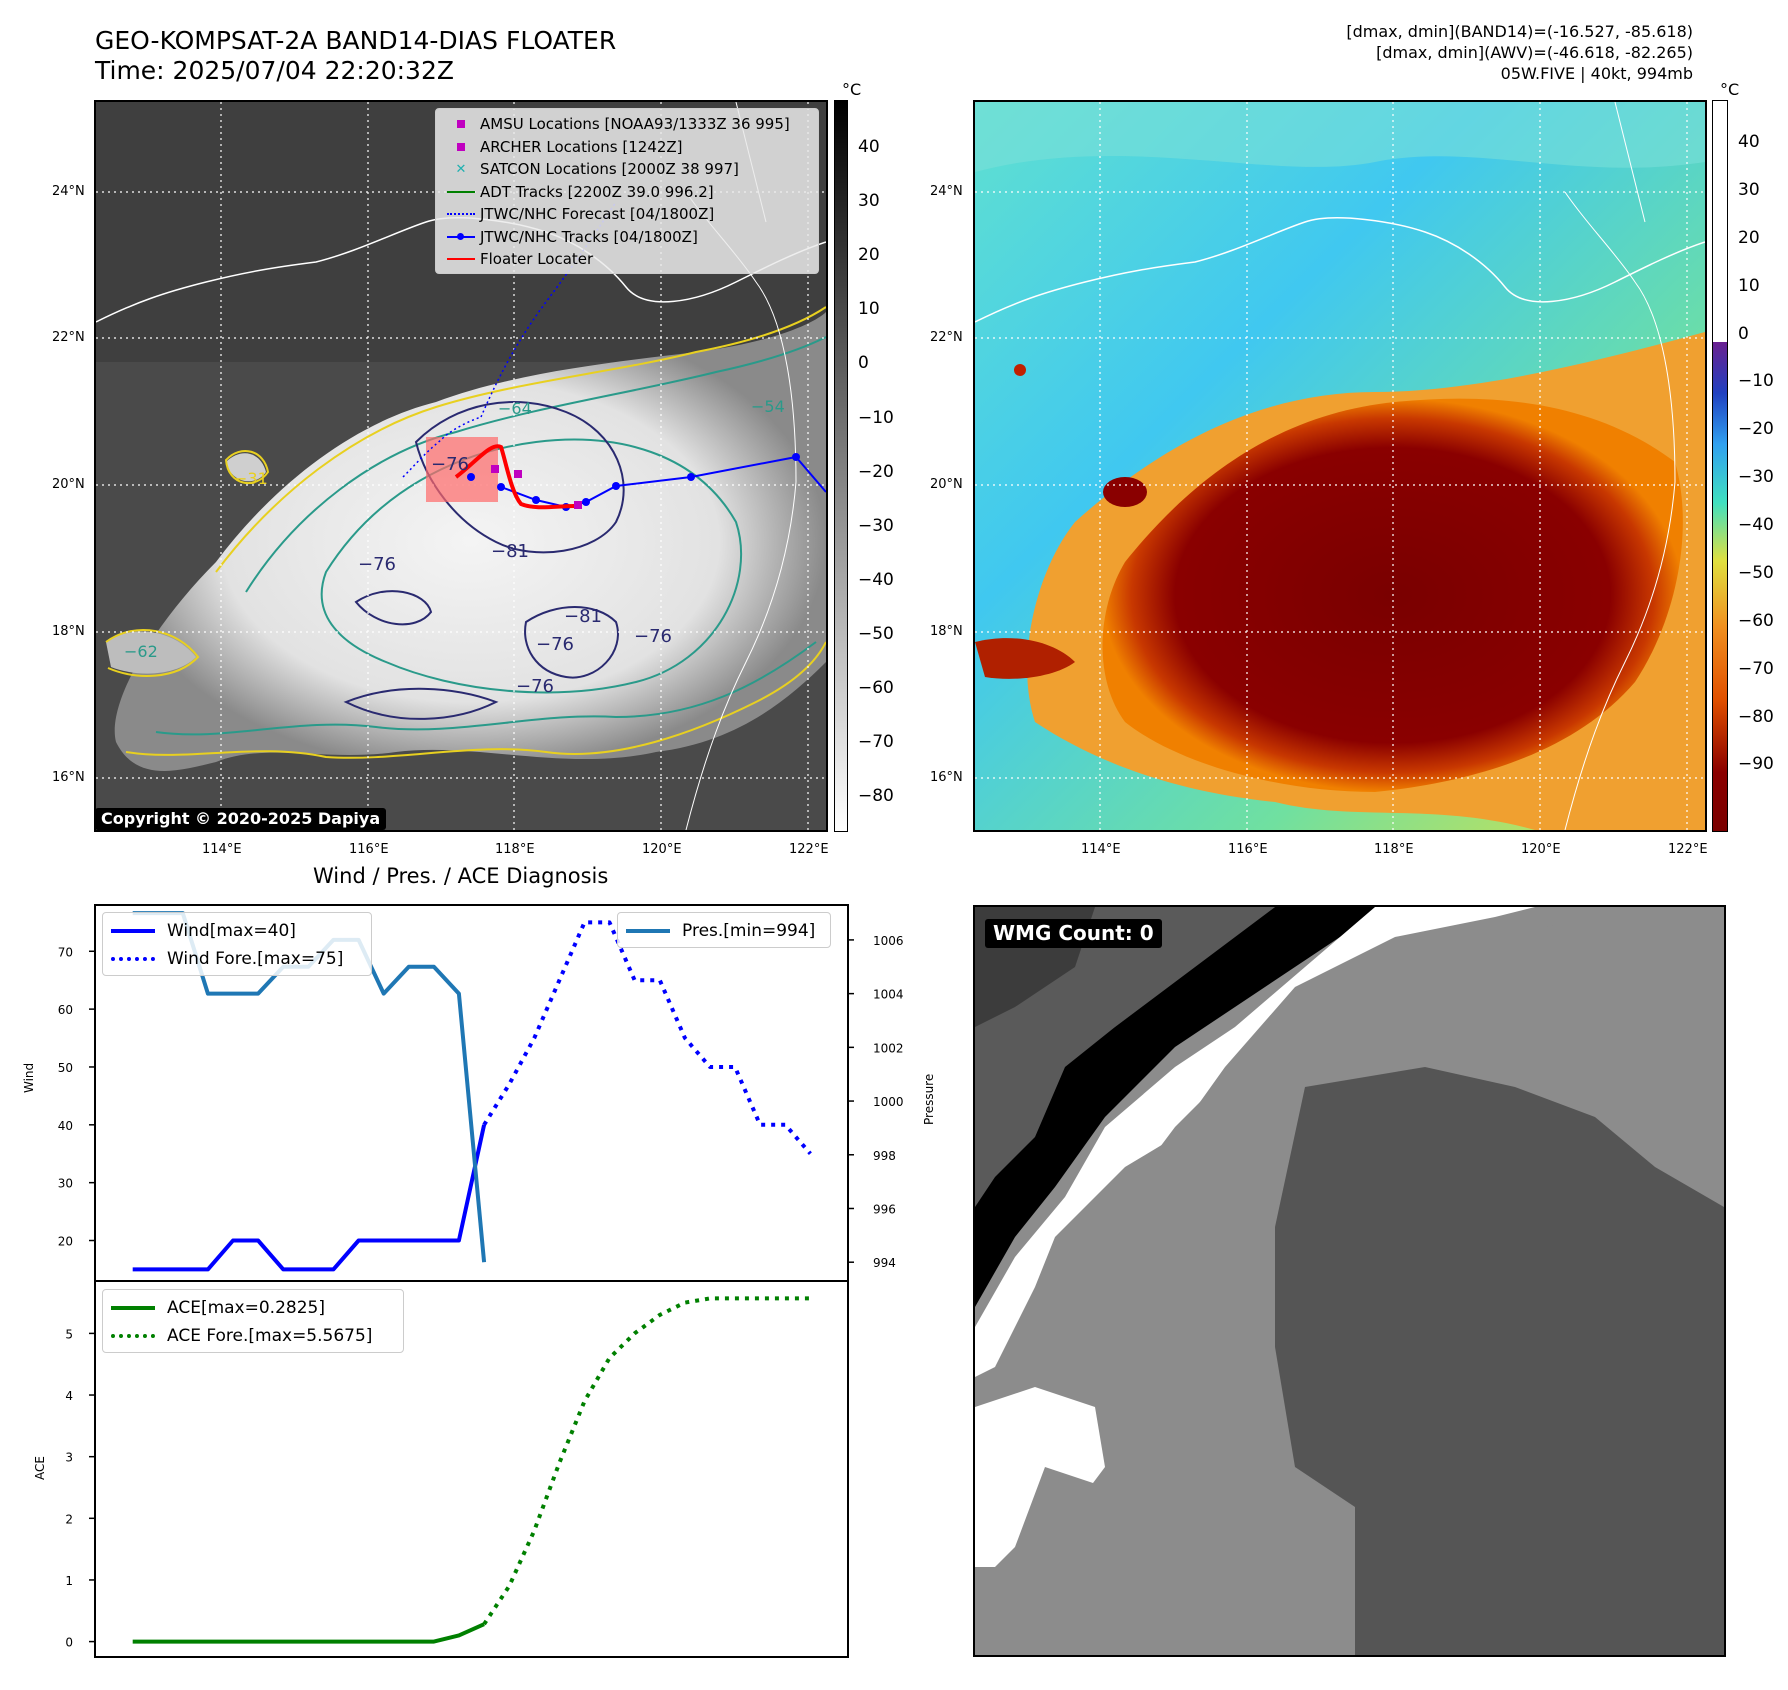 The width and height of the screenshot is (1788, 1690). I want to click on colorbar-tick-label: 20, so click(869, 255).